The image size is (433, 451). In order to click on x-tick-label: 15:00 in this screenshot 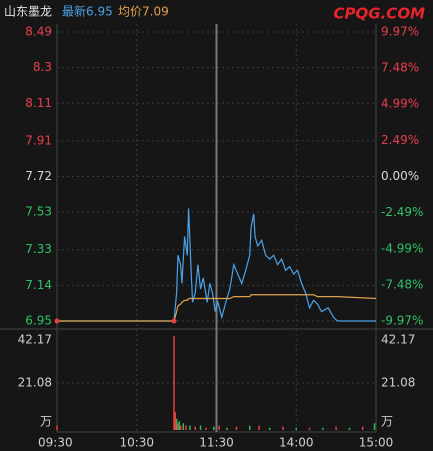, I will do `click(376, 443)`.